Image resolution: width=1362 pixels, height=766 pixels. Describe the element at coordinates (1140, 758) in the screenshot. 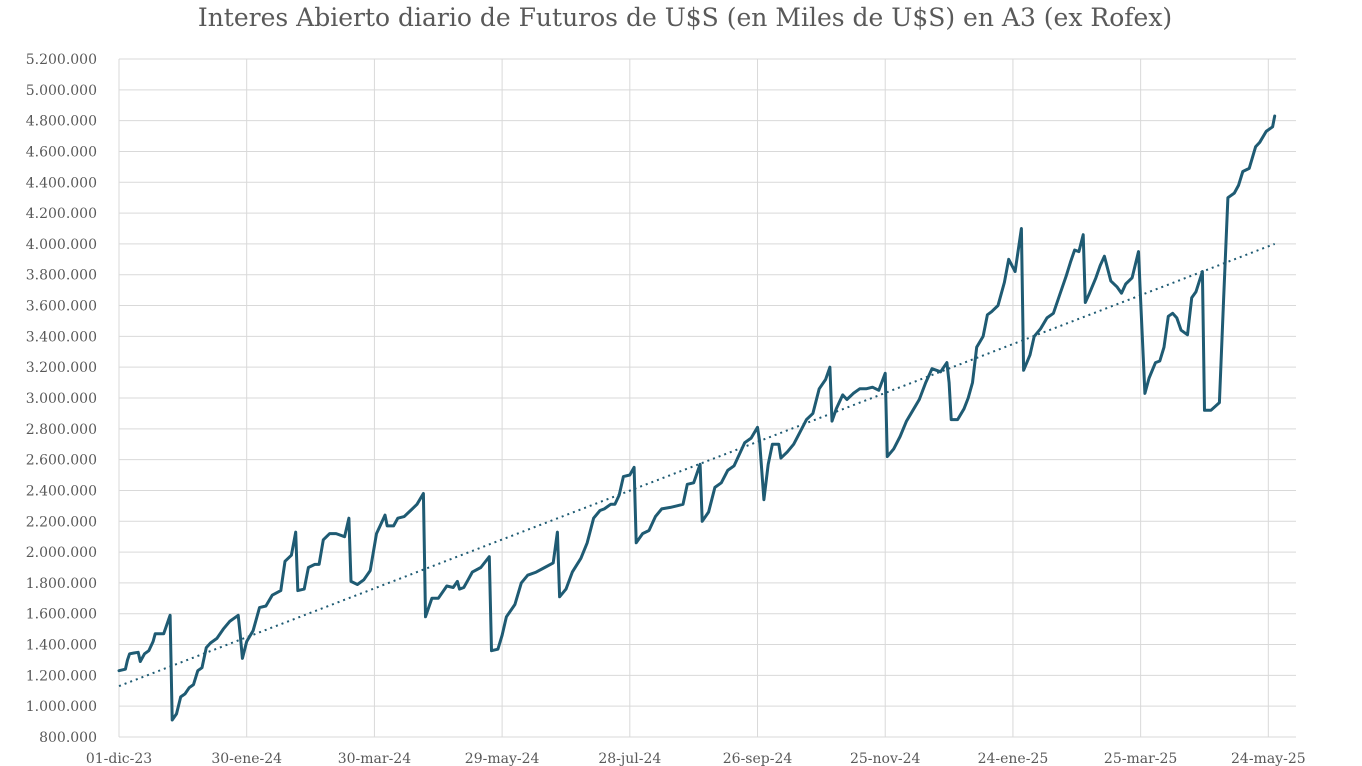

I see `x-tick-label: 25-mar-25` at that location.